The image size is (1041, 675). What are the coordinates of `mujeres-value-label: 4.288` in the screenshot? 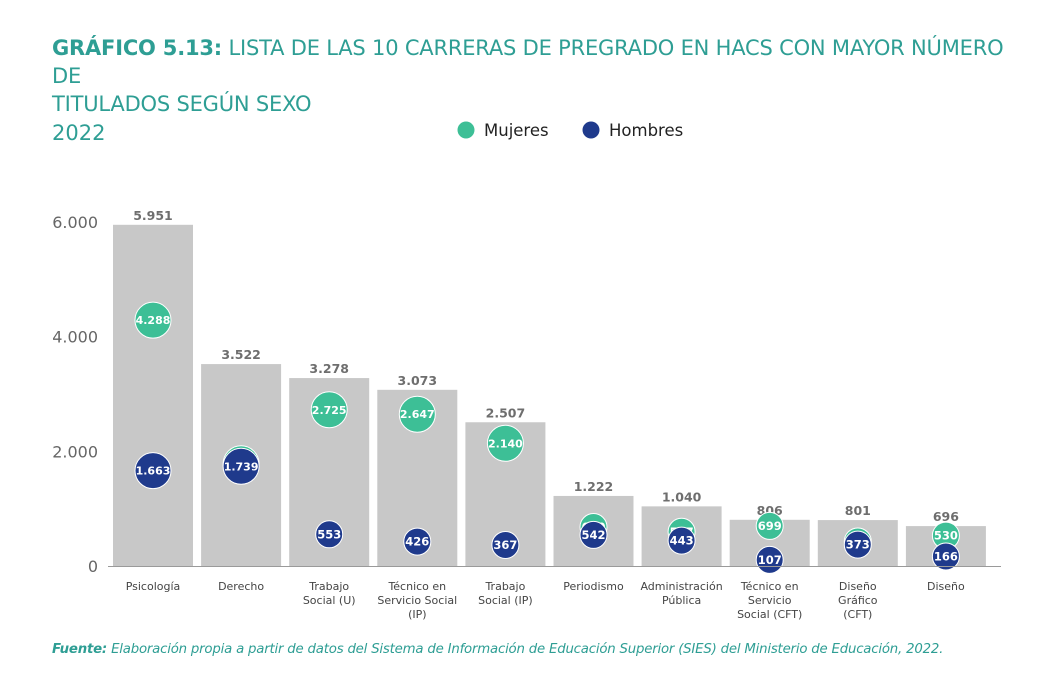 It's located at (153, 320).